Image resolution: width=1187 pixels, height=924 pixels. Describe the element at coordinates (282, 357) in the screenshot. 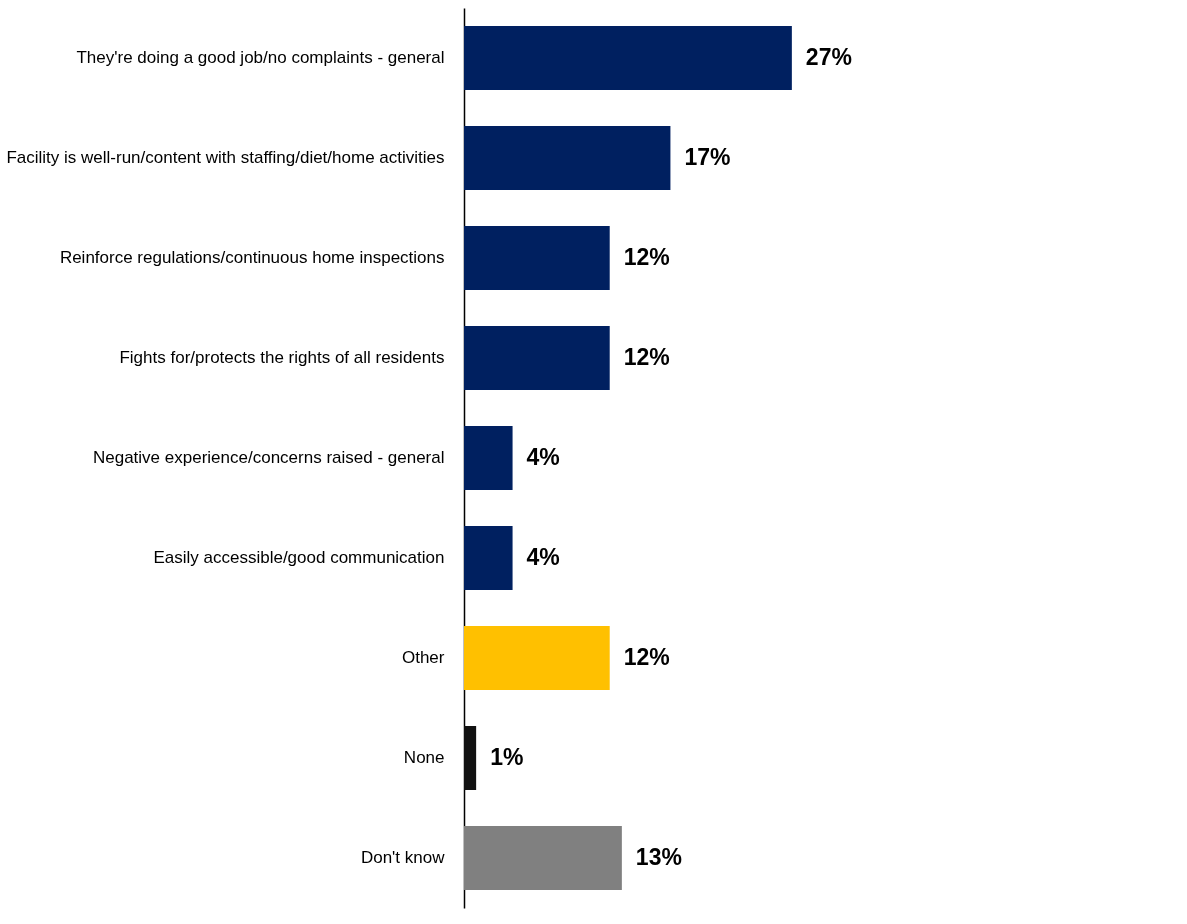

I see `y-tick-label: Fights for/protects the rights of all residents` at that location.